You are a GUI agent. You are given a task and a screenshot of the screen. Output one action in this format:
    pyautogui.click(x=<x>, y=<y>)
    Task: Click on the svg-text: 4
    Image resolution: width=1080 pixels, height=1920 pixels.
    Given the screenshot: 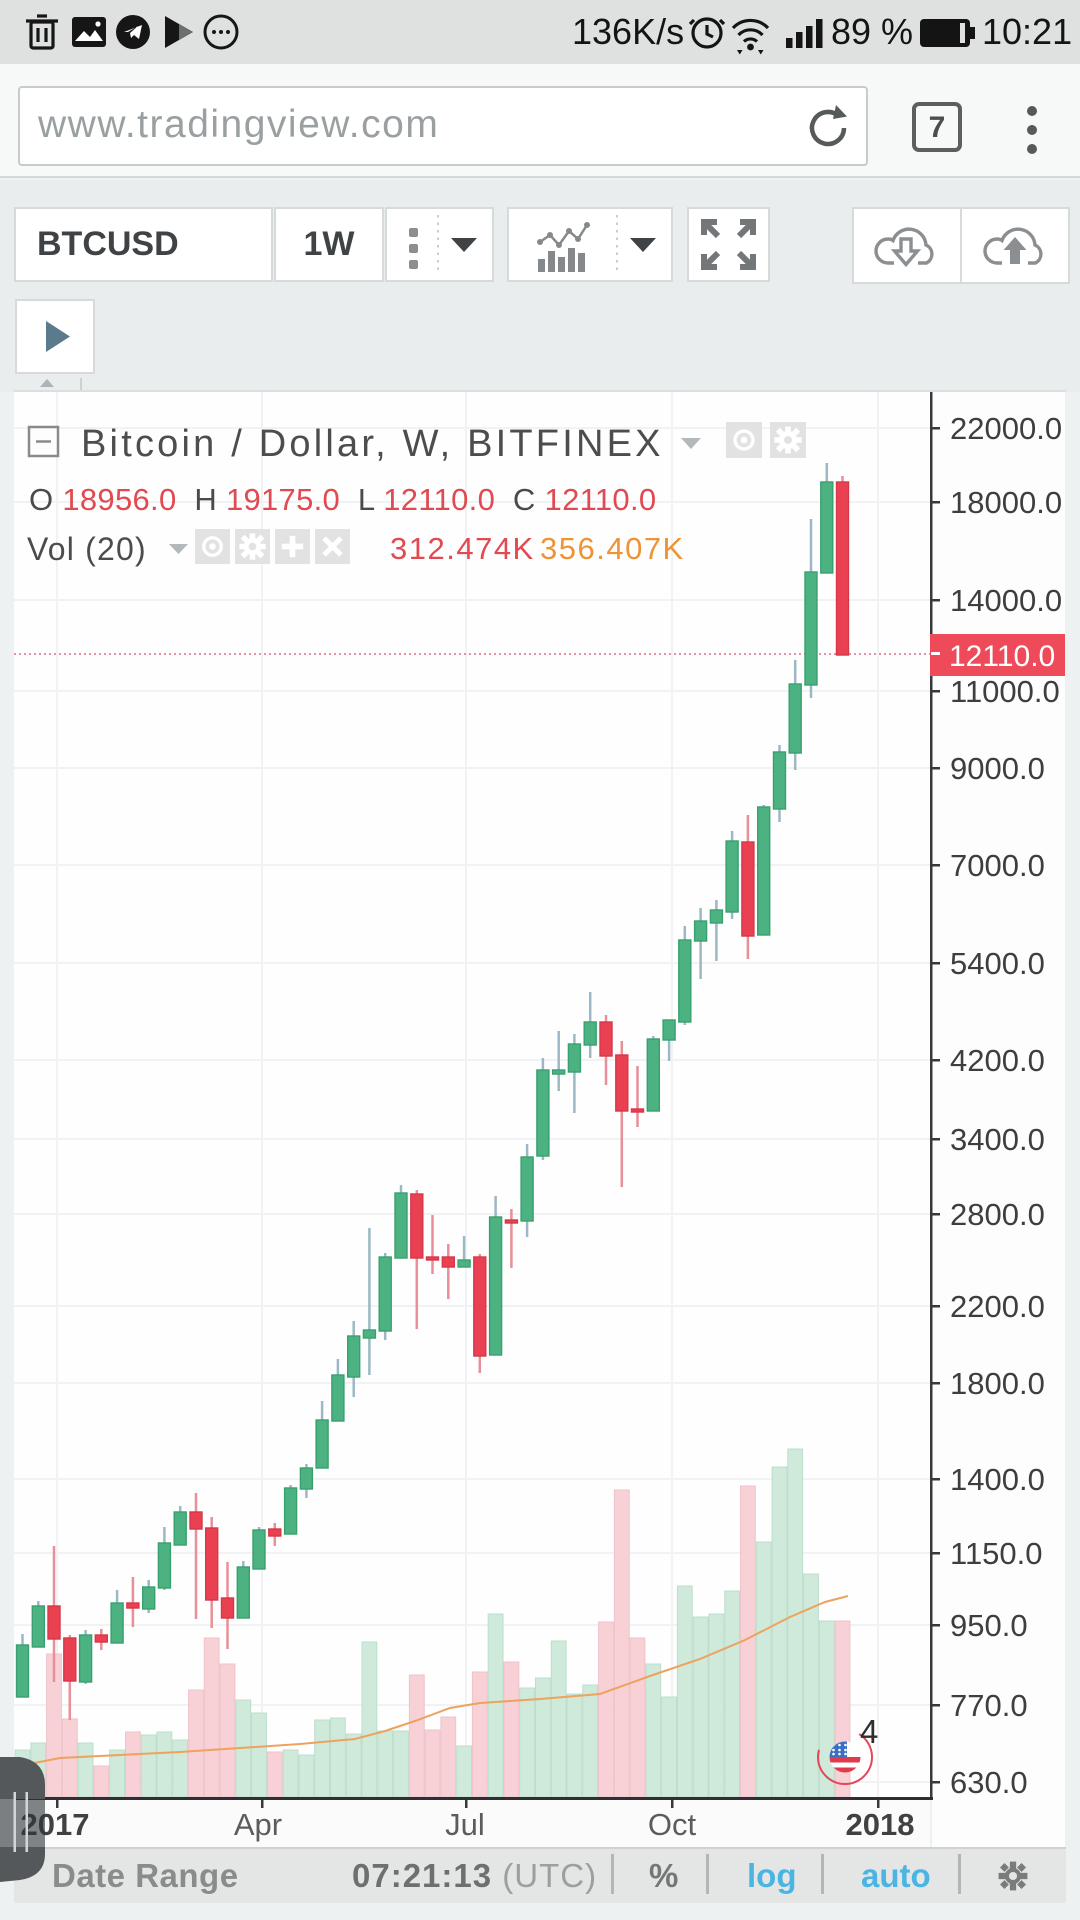 What is the action you would take?
    pyautogui.click(x=869, y=1731)
    